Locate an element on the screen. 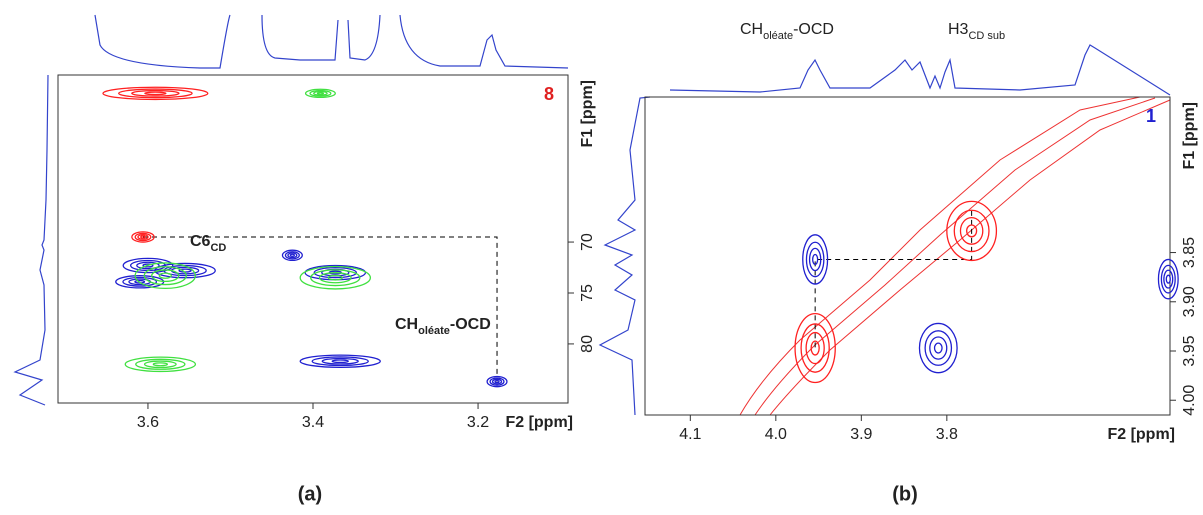  annotation-part: oléate is located at coordinates (778, 36).